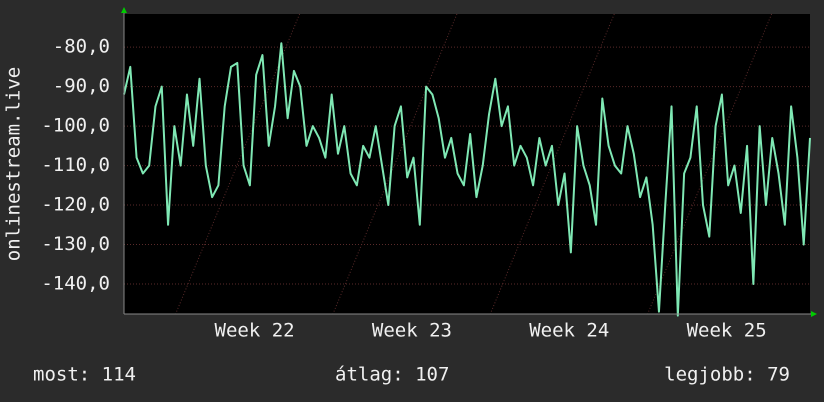  I want to click on x-tick-label: Week 23, so click(412, 331).